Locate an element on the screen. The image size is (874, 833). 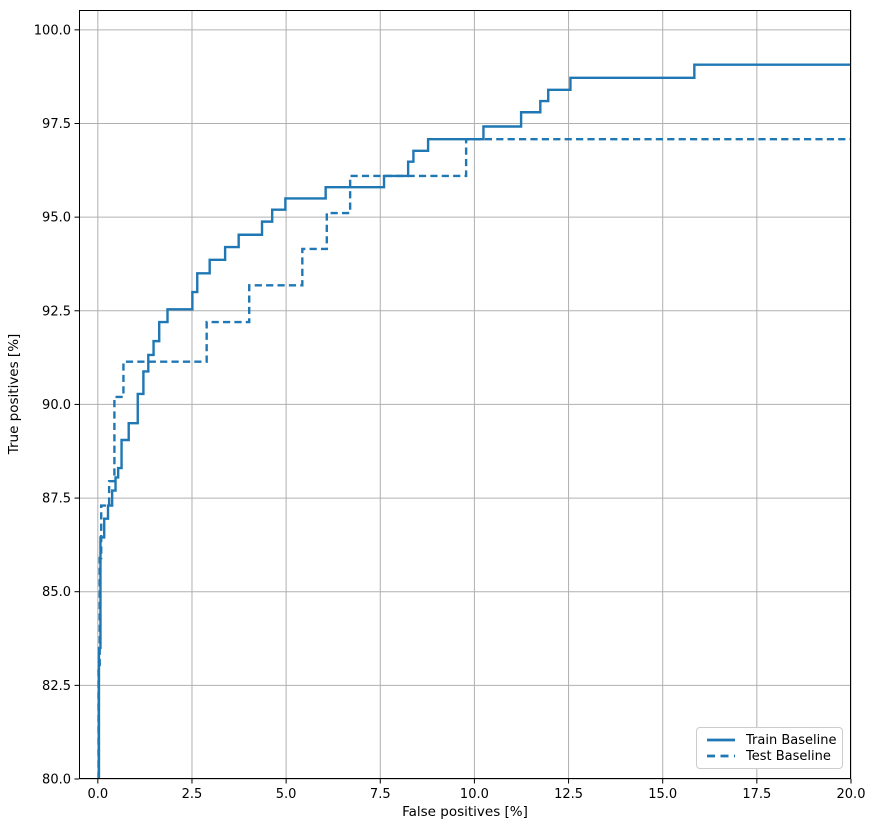
legend: Train Baseline Test Baseline is located at coordinates (769, 748).